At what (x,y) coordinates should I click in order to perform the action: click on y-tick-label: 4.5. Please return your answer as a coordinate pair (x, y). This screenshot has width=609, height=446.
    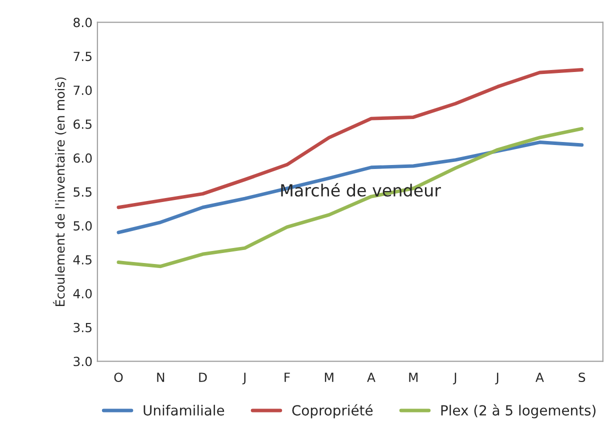
    Looking at the image, I should click on (82, 259).